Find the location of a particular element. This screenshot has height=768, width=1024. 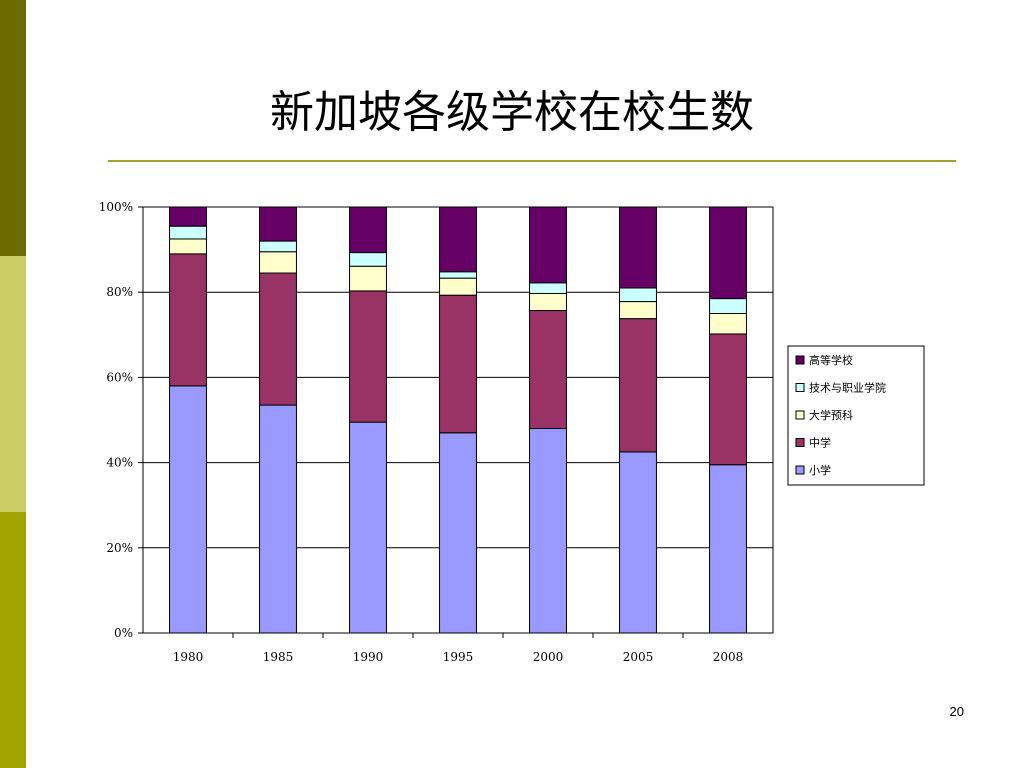

y-tick-label: 40% is located at coordinates (119, 463).